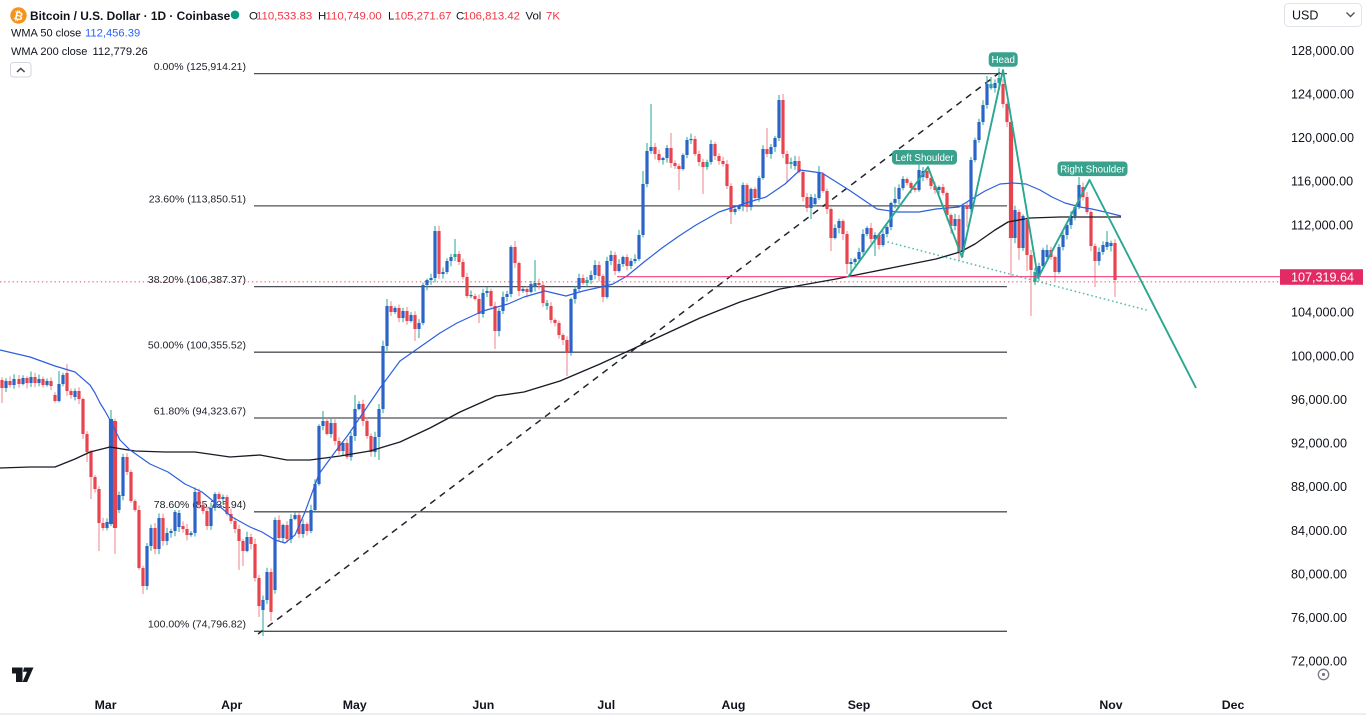  What do you see at coordinates (859, 705) in the screenshot?
I see `svg-text: Sep` at bounding box center [859, 705].